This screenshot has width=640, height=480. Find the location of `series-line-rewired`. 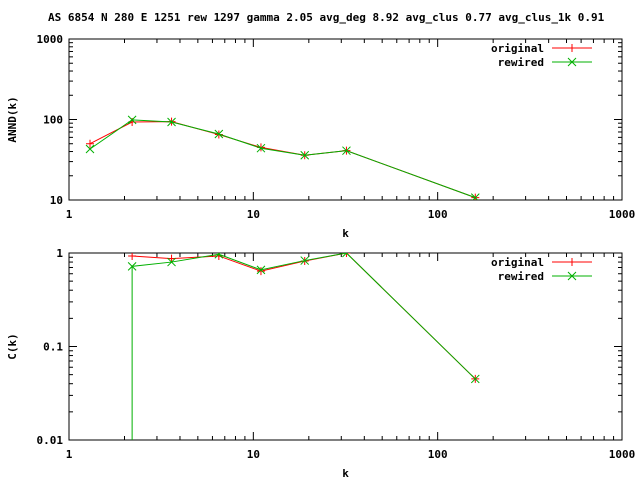

series-line-rewired is located at coordinates (282, 159).